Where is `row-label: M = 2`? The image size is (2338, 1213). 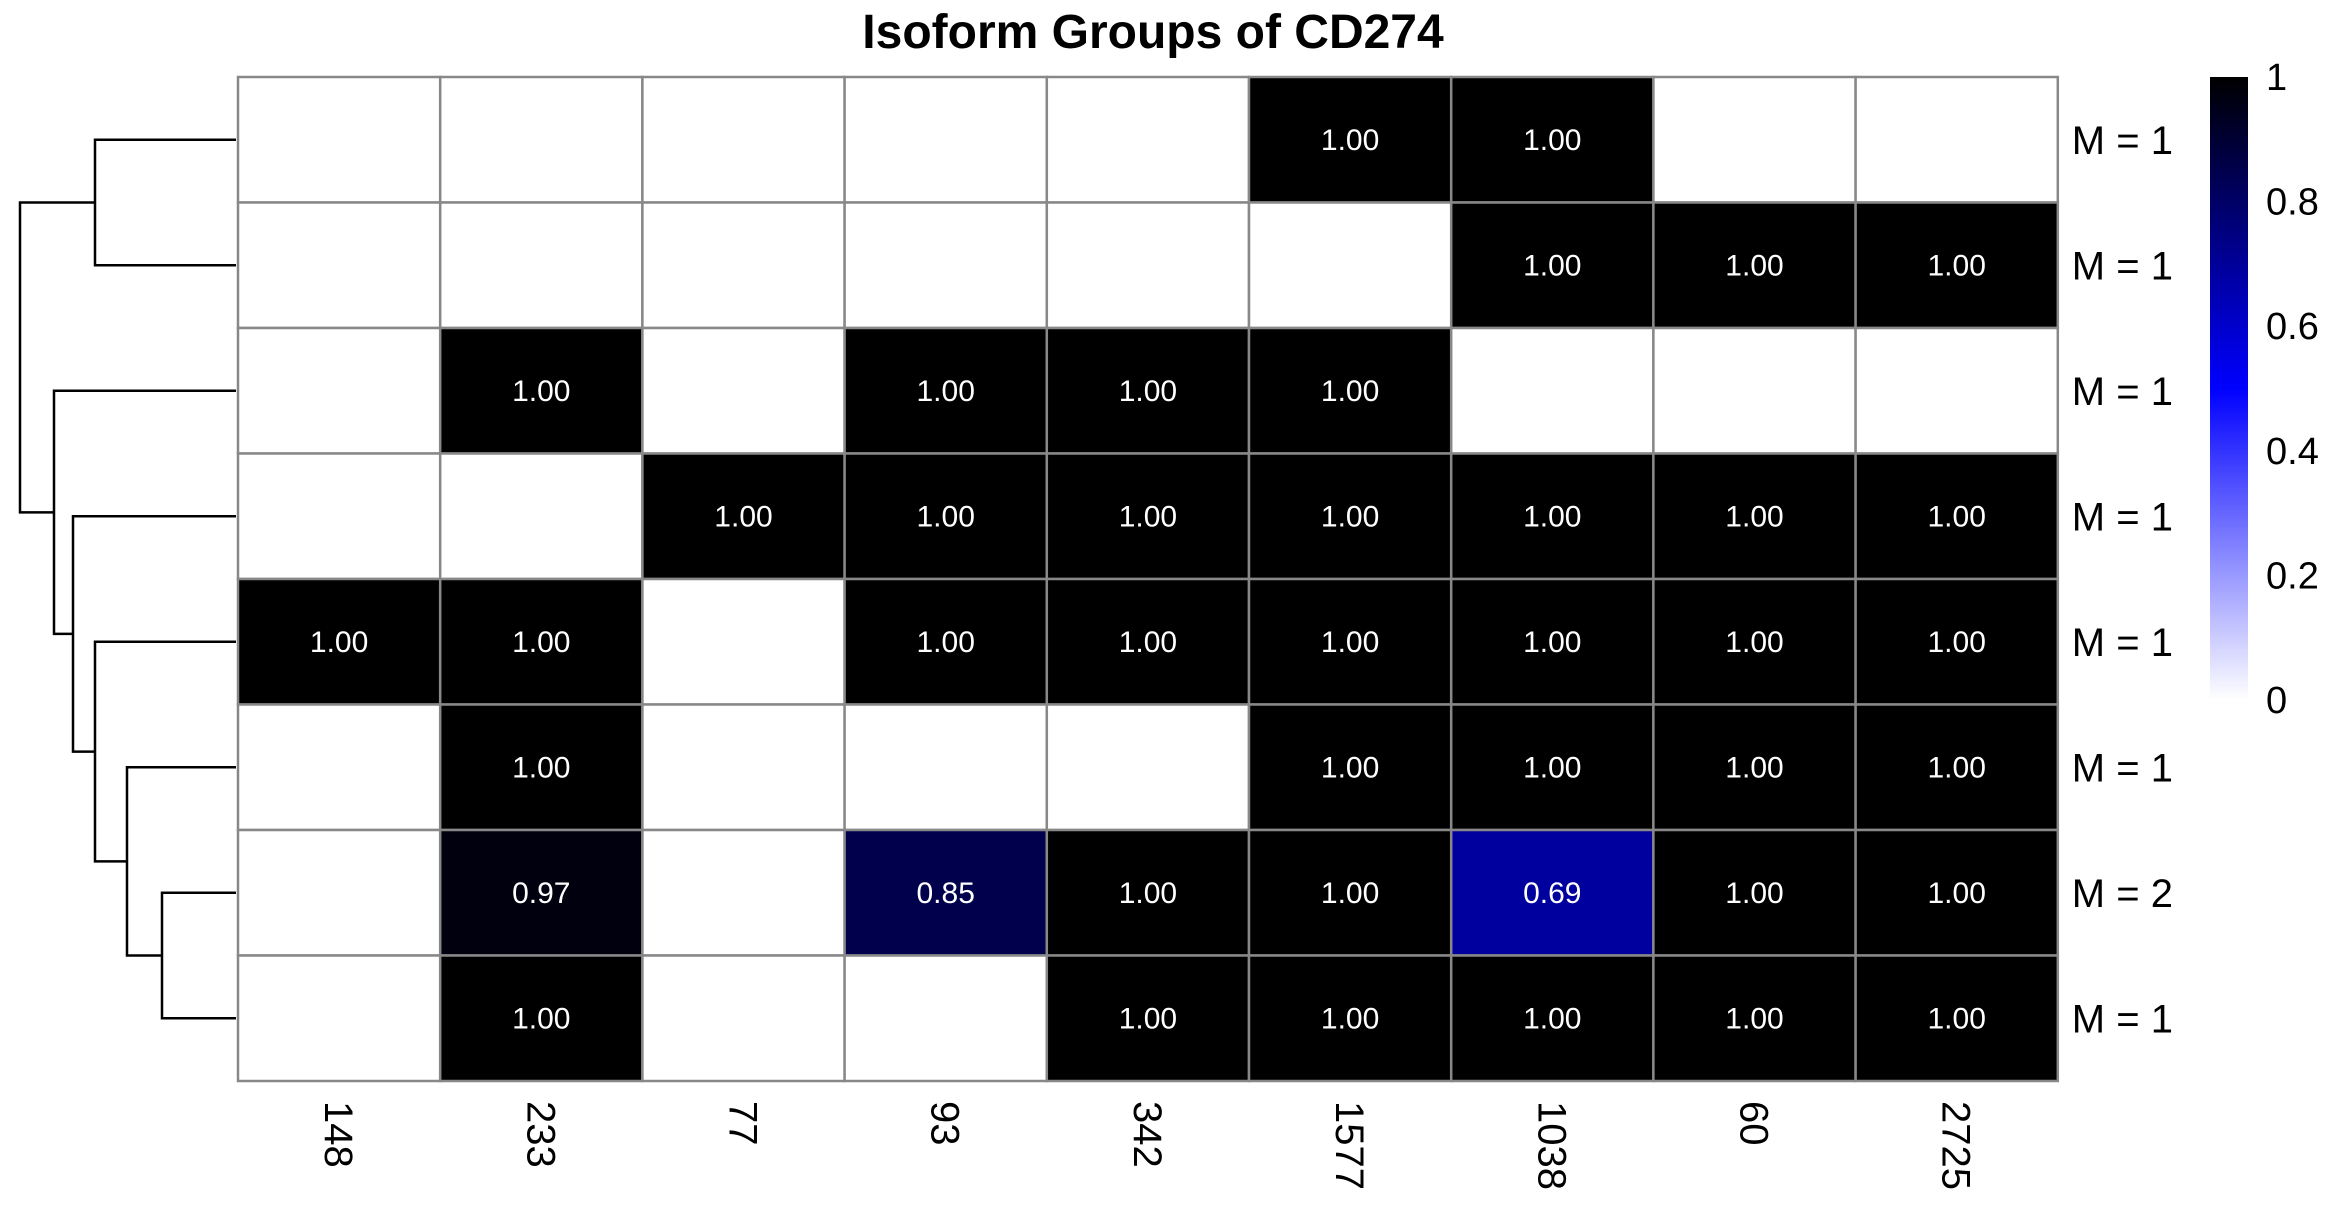 row-label: M = 2 is located at coordinates (2122, 894).